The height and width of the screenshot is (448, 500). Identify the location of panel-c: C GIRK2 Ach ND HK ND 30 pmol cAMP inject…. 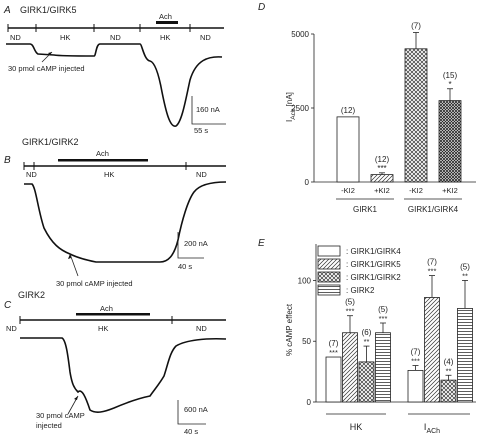
(115, 363).